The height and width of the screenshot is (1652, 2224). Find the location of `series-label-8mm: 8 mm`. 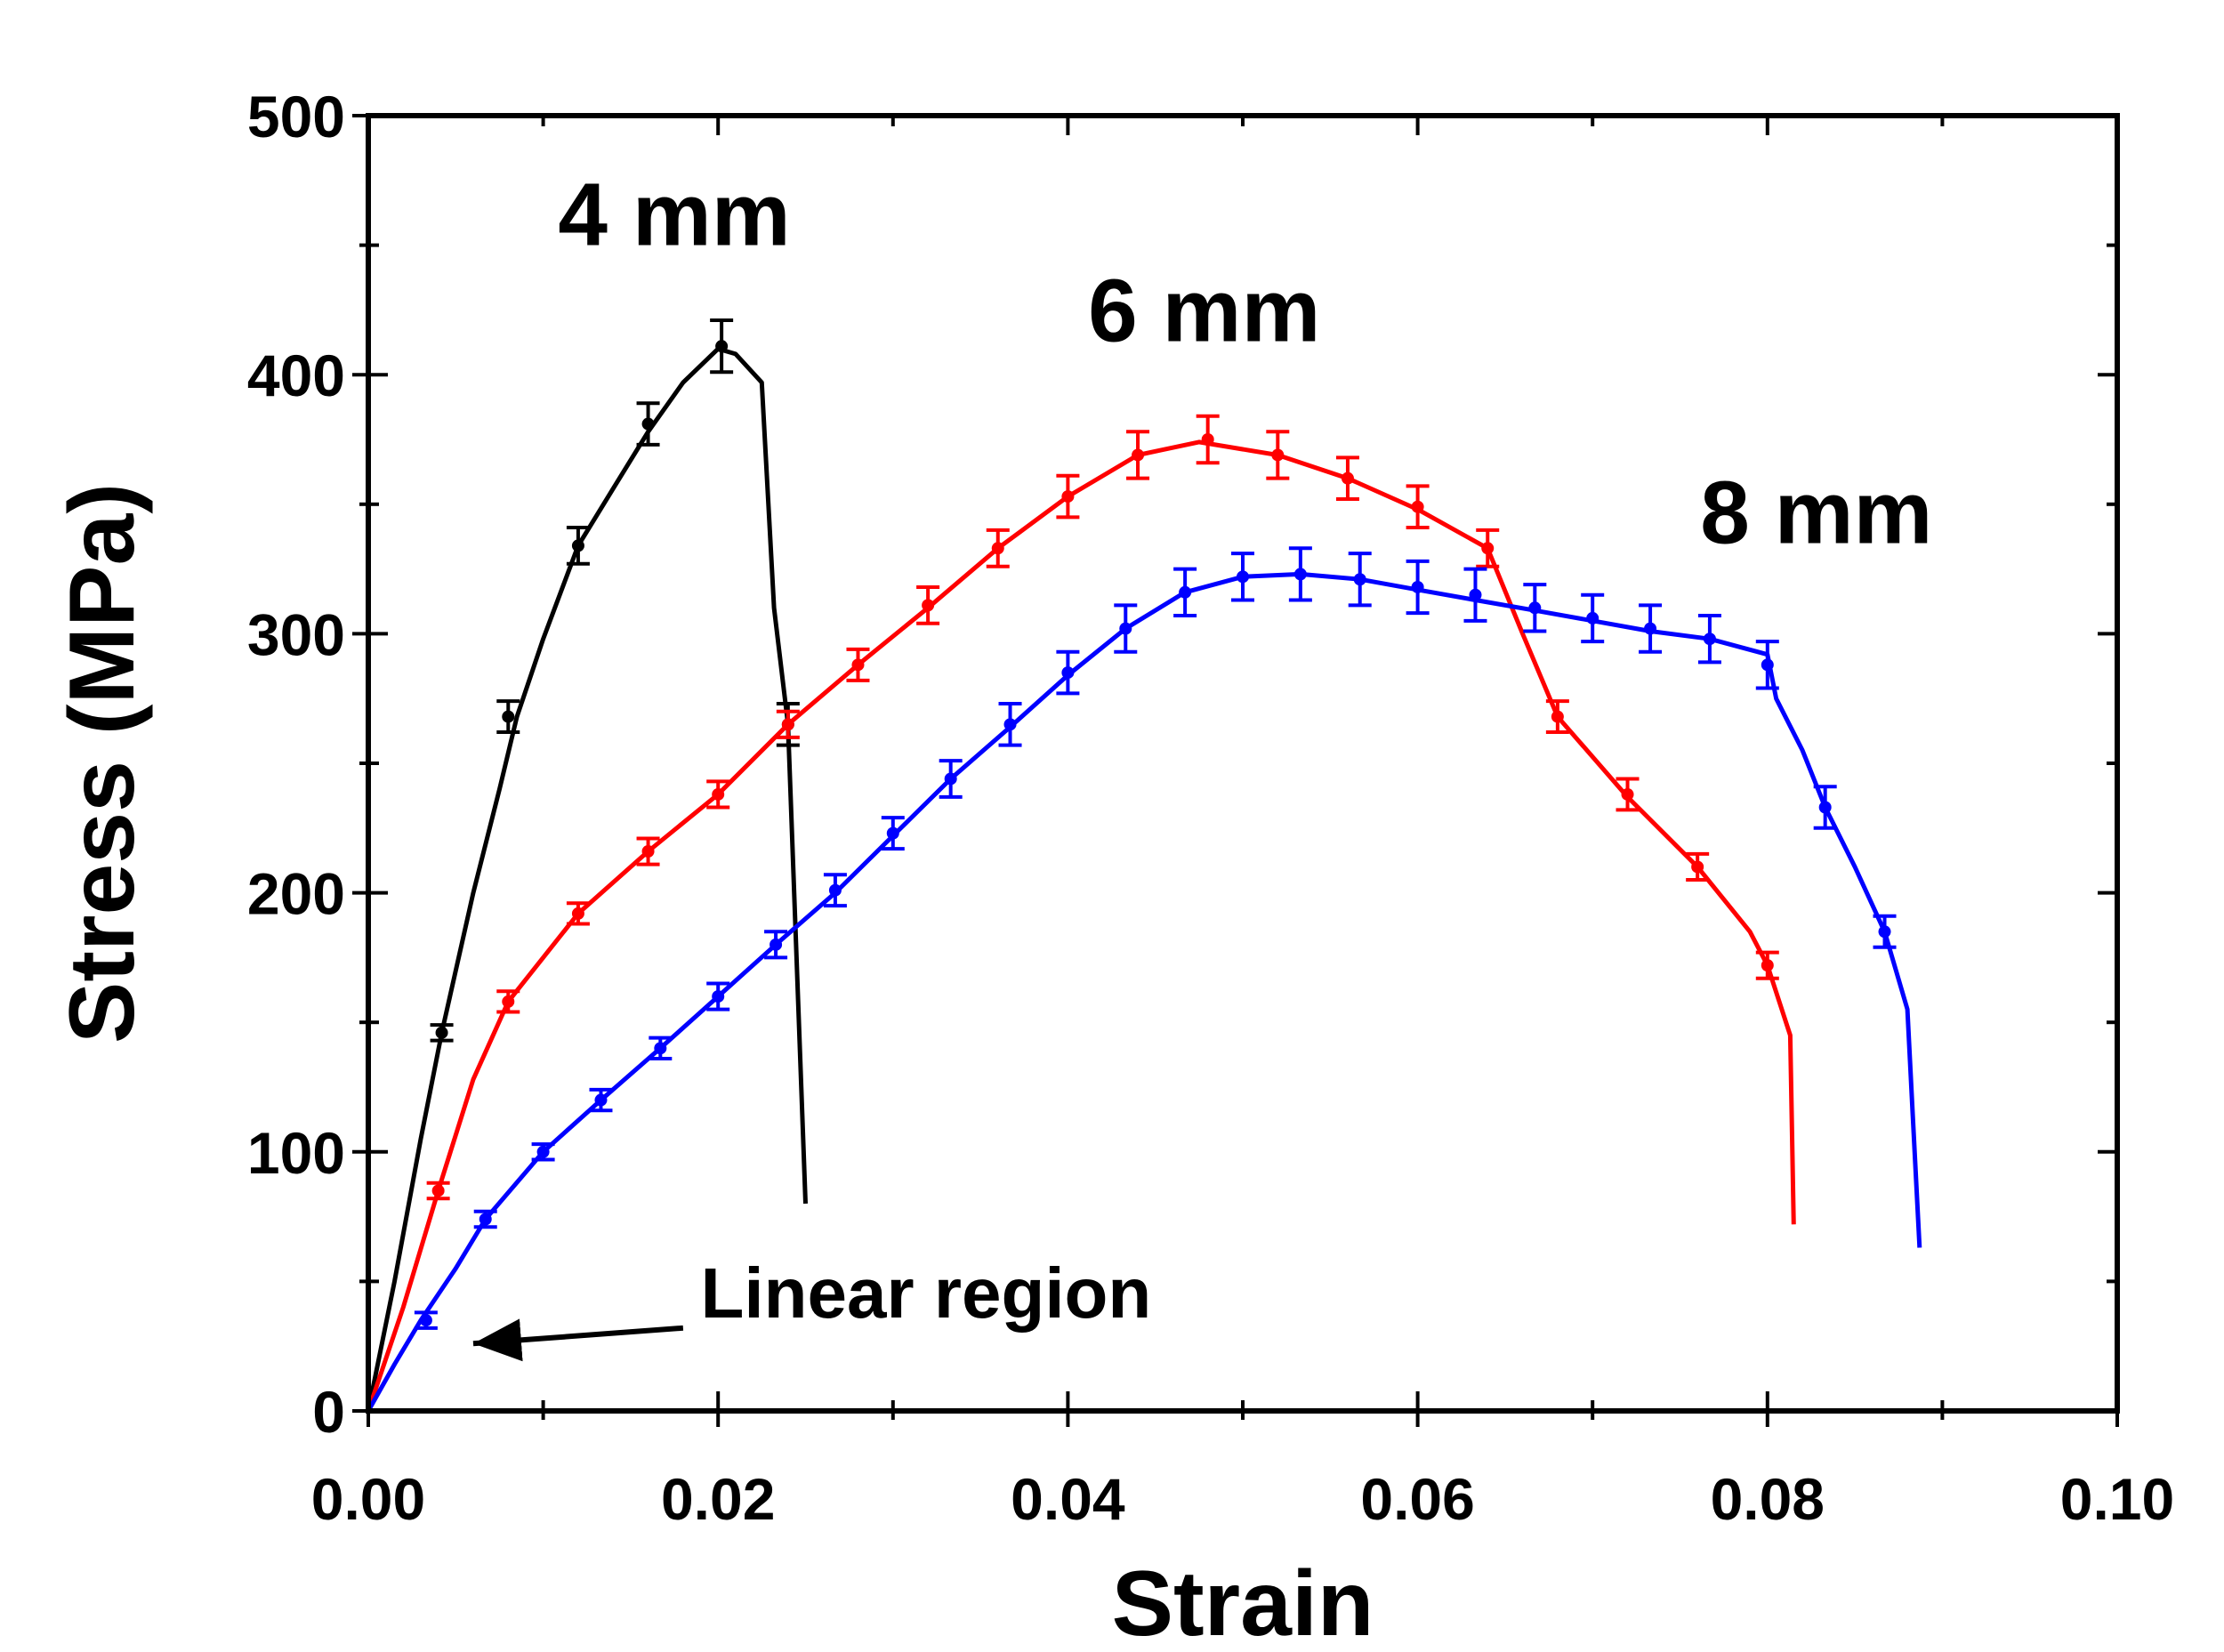

series-label-8mm: 8 mm is located at coordinates (1816, 512).